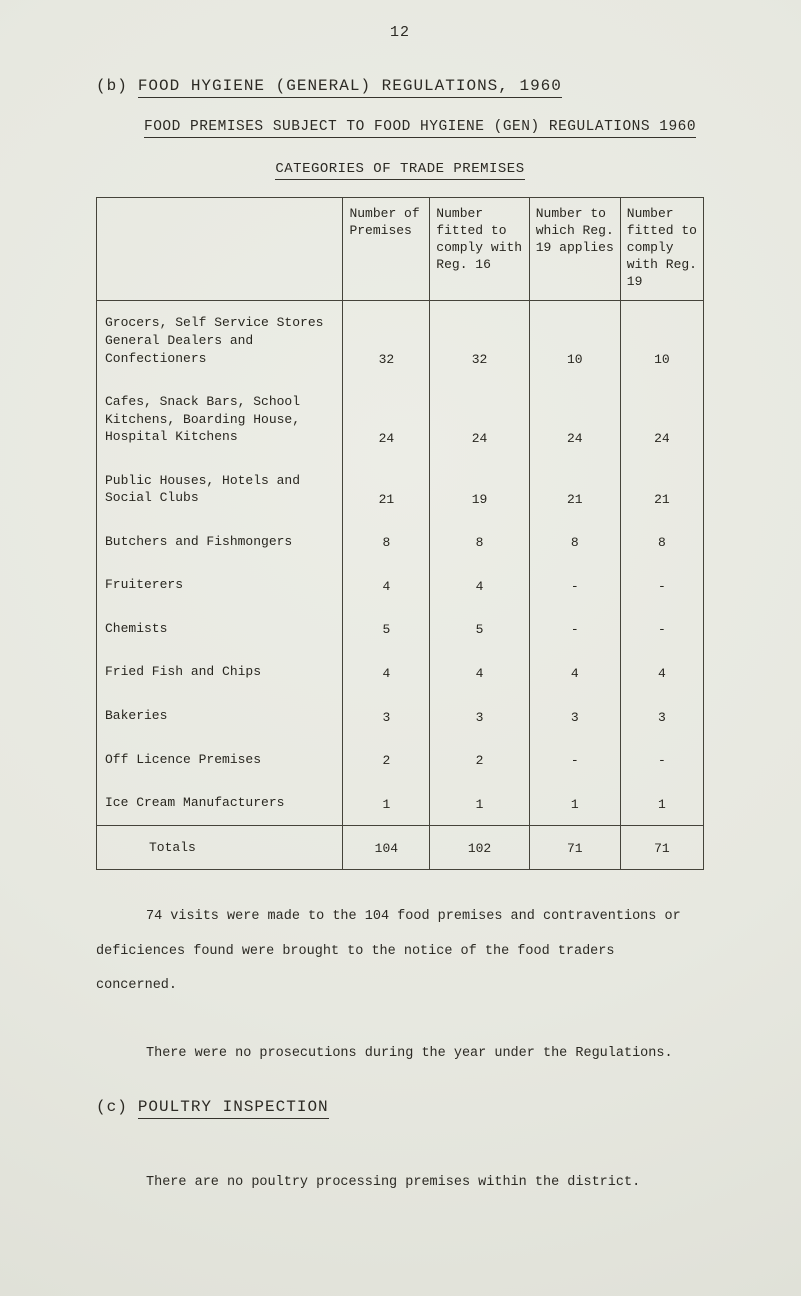  I want to click on table-row: Bakeries 3 3 3 3, so click(400, 716).